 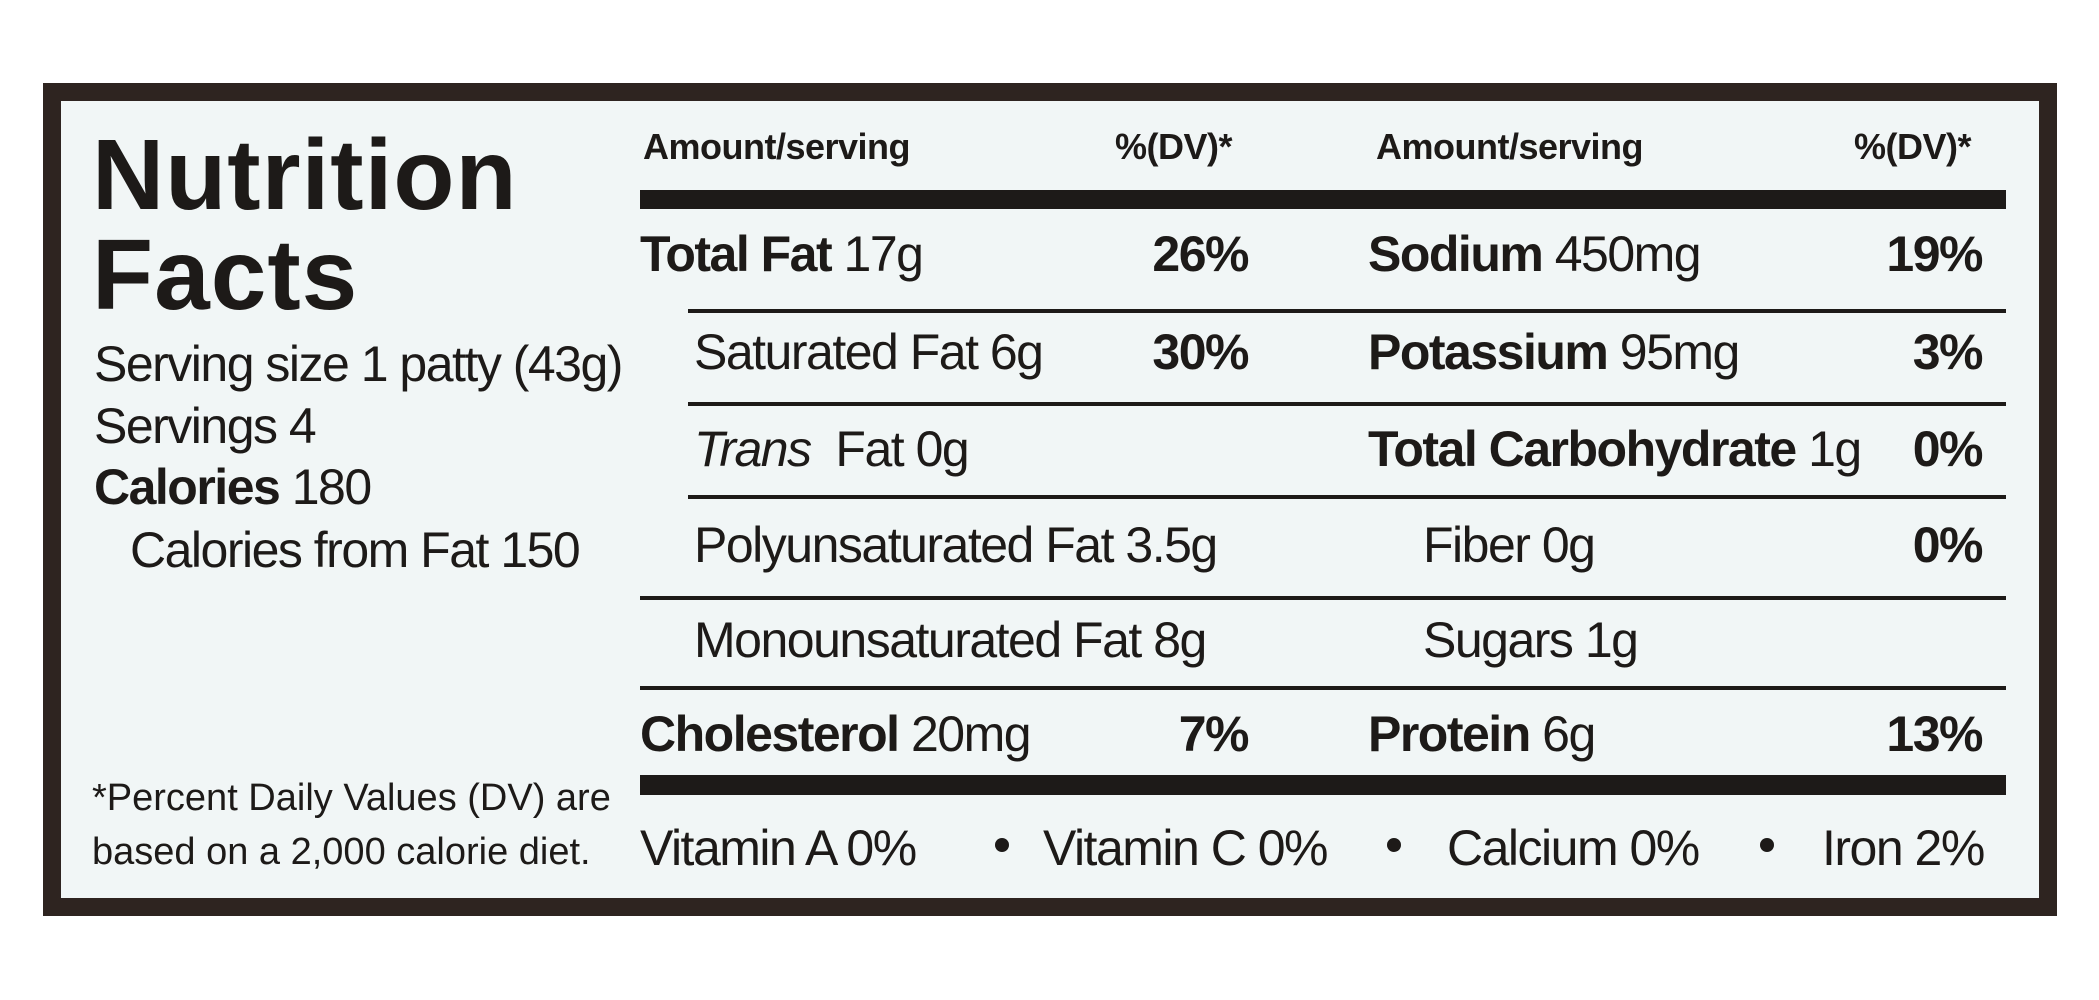 What do you see at coordinates (770, 734) in the screenshot?
I see `nutrient-name: Cholesterol` at bounding box center [770, 734].